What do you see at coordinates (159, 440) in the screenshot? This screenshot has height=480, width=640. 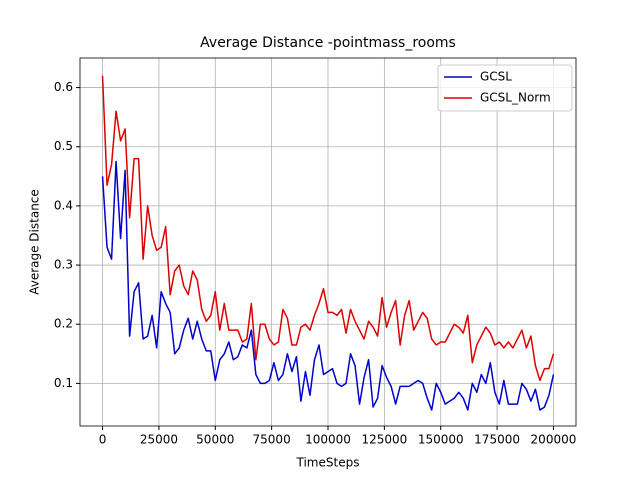 I see `x-tick-label: 25000` at bounding box center [159, 440].